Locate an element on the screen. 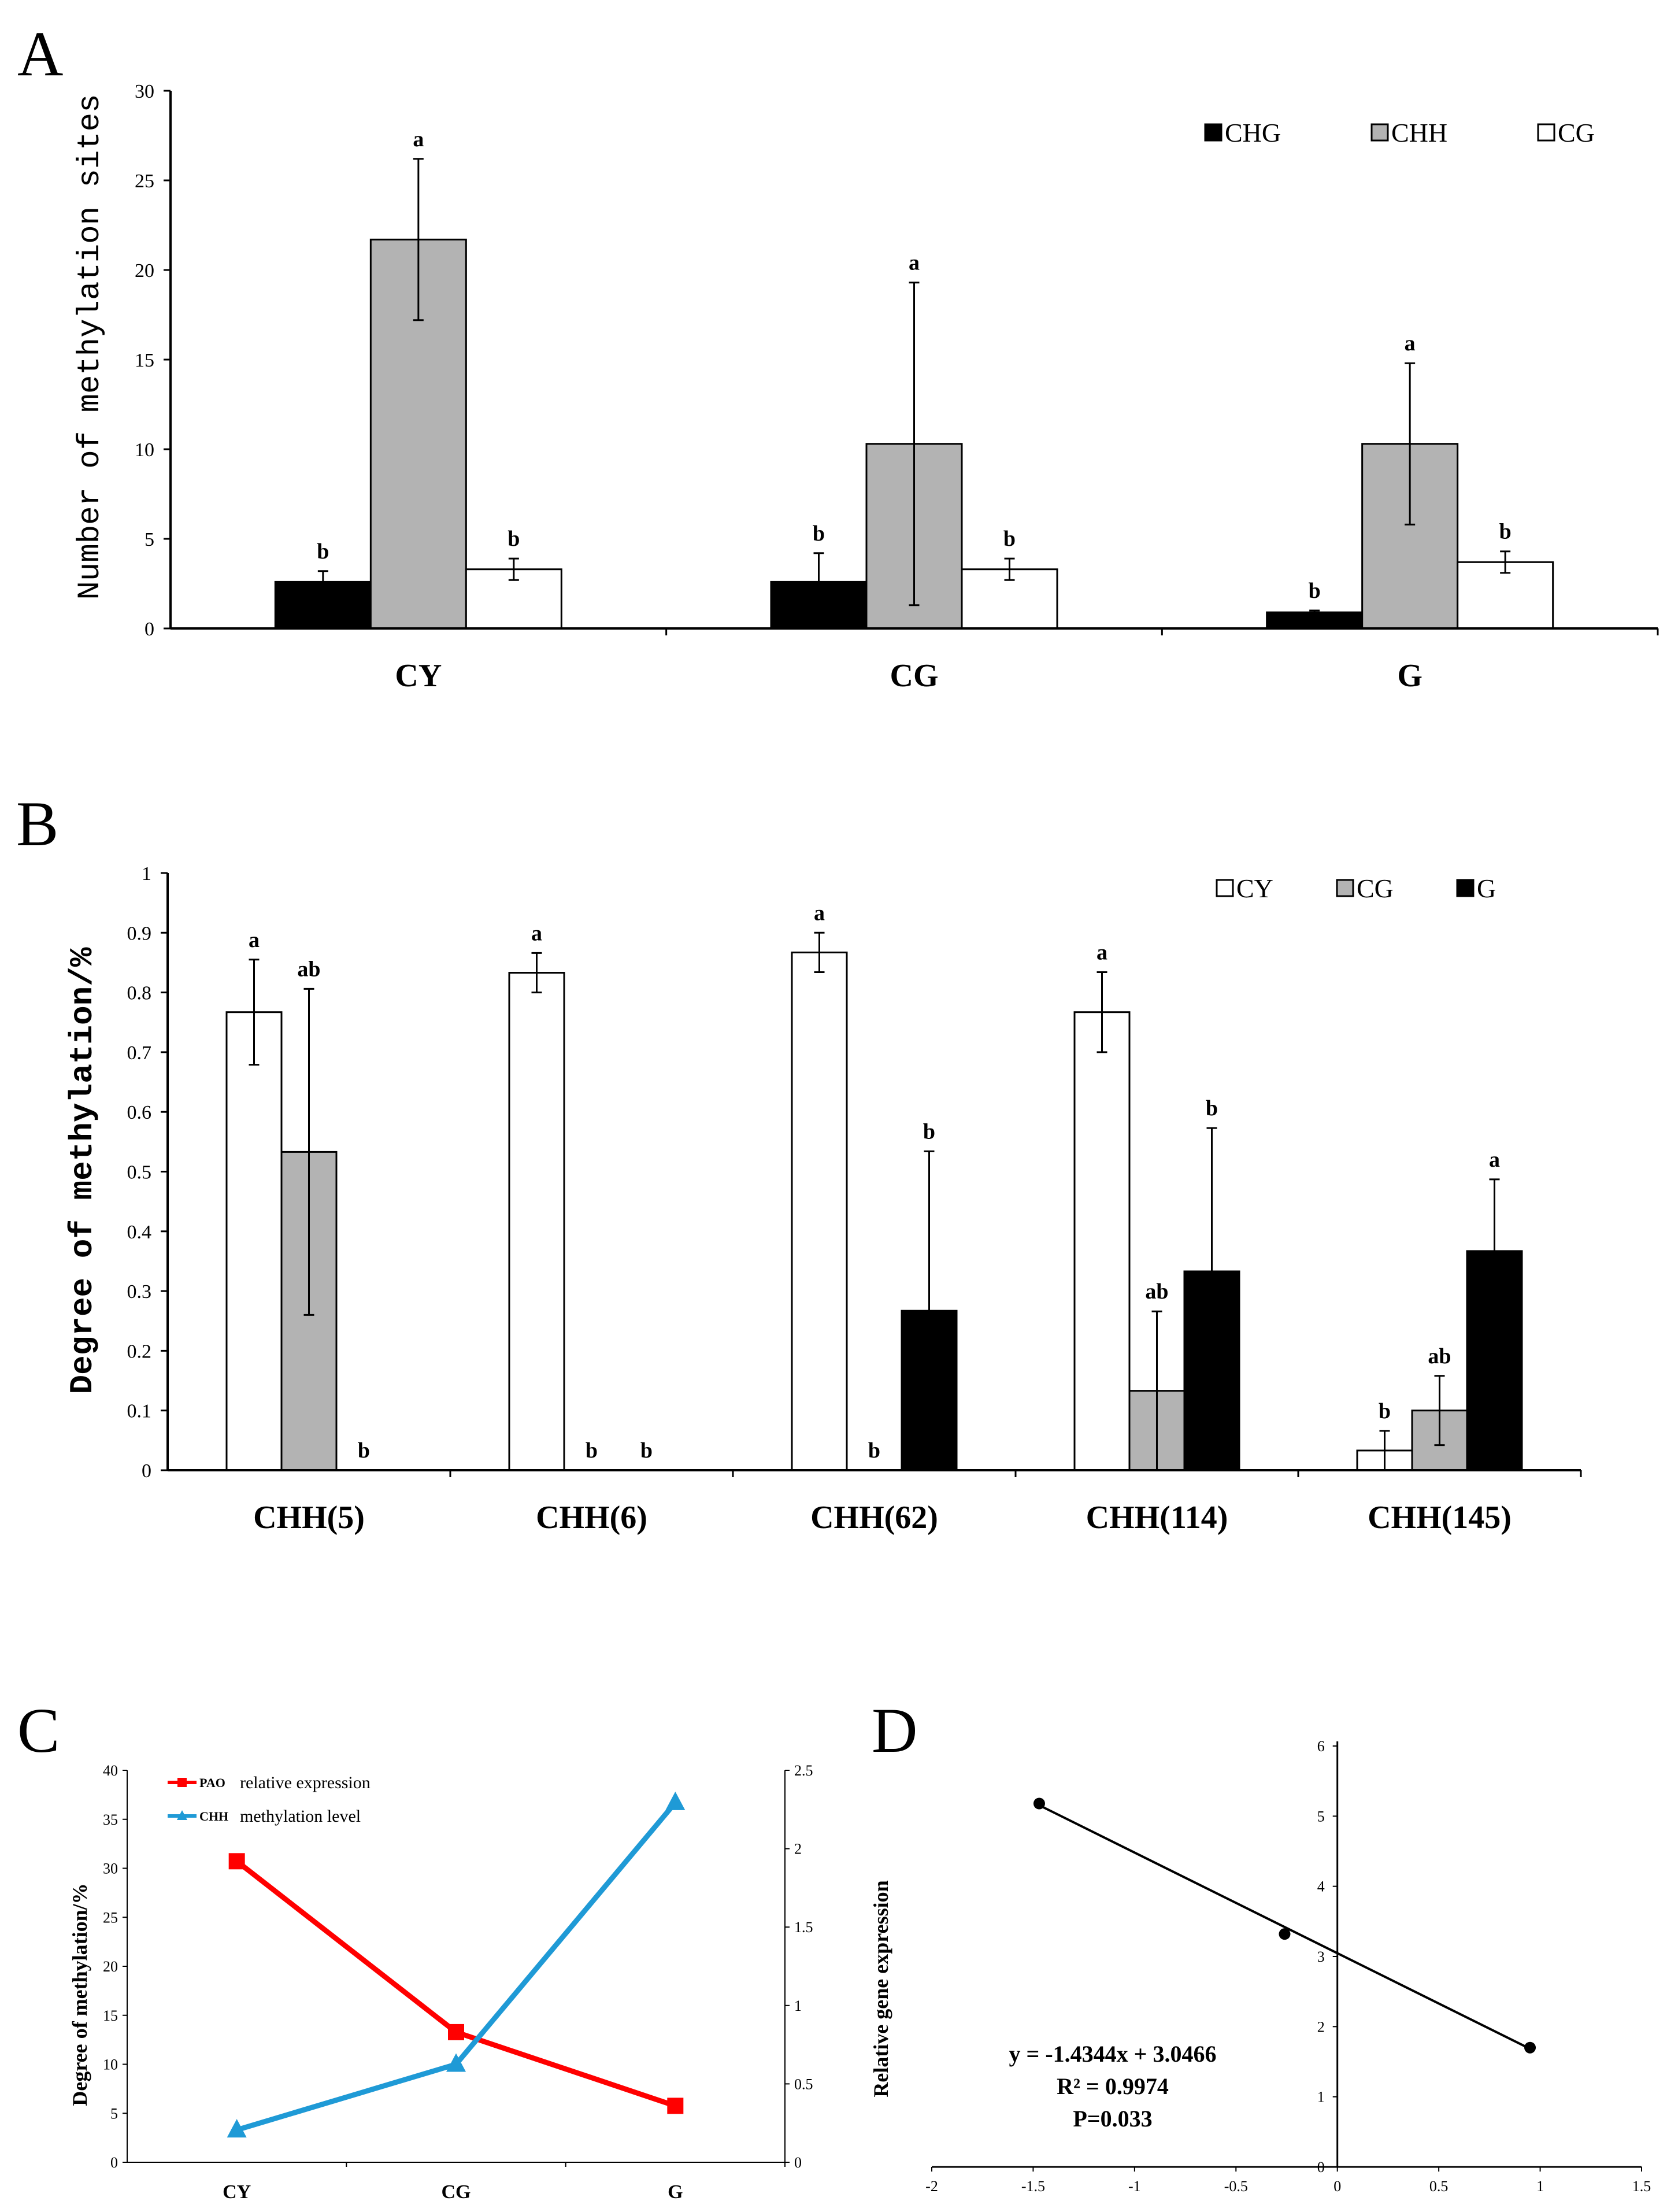  y-tick-label: 3 is located at coordinates (1321, 1956).